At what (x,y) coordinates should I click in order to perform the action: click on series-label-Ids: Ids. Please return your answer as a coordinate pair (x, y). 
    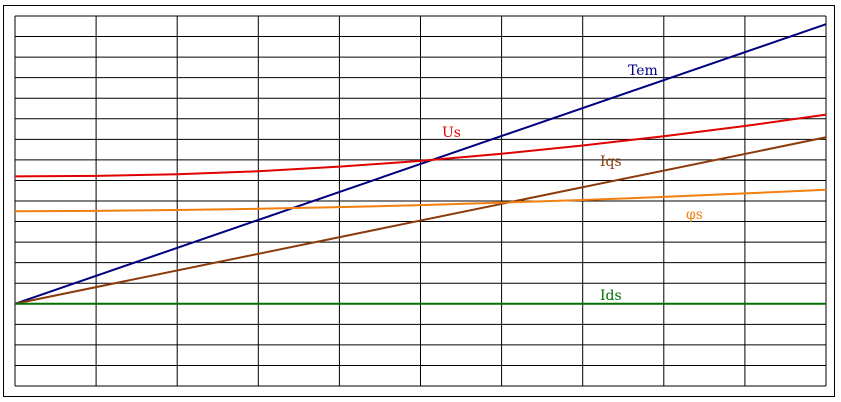
    Looking at the image, I should click on (611, 296).